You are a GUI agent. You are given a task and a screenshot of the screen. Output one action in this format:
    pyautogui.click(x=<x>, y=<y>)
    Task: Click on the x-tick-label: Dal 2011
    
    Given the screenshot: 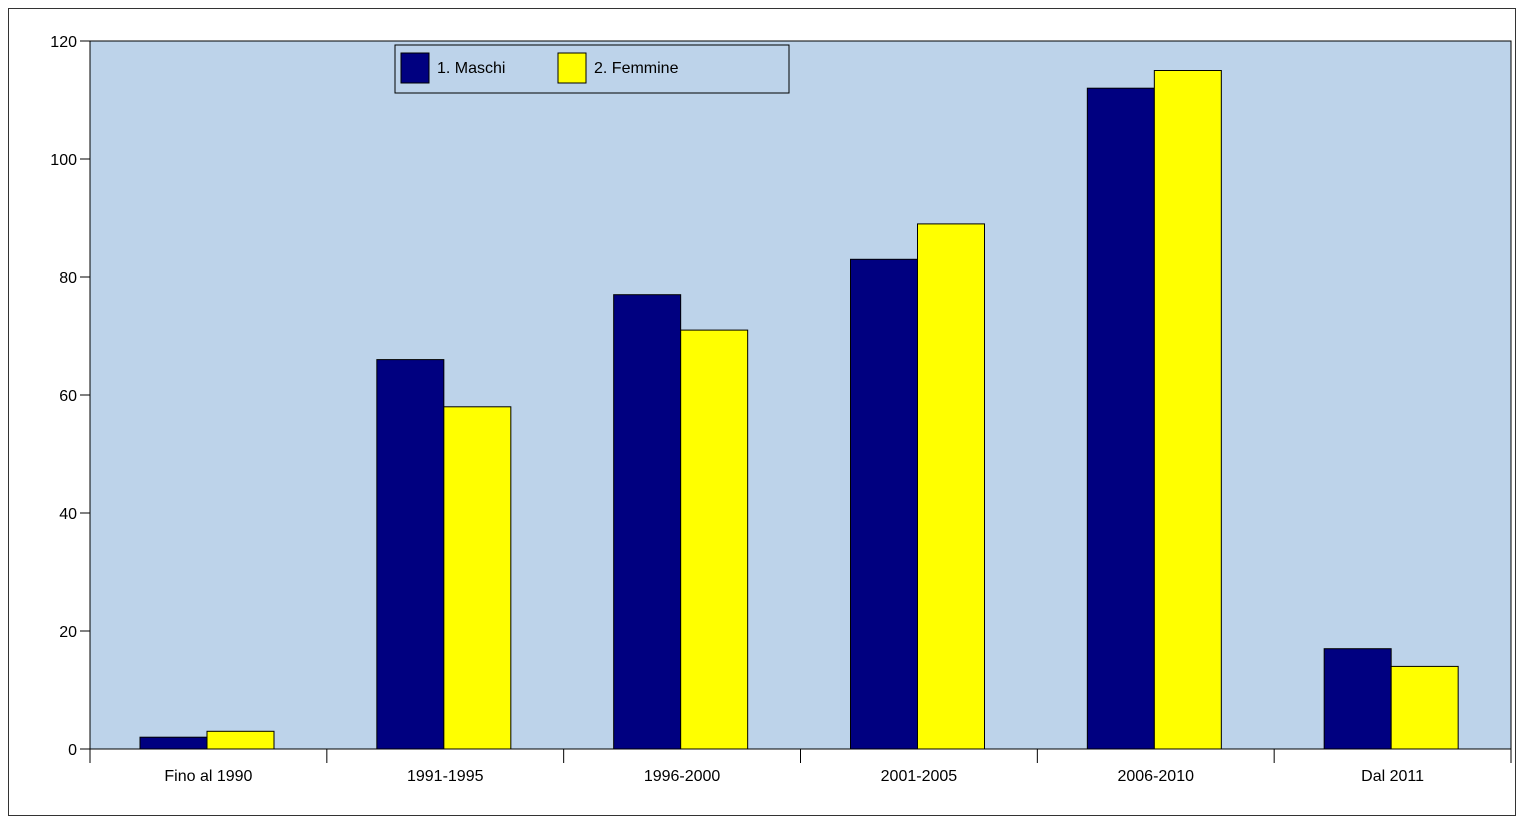 What is the action you would take?
    pyautogui.click(x=1392, y=776)
    